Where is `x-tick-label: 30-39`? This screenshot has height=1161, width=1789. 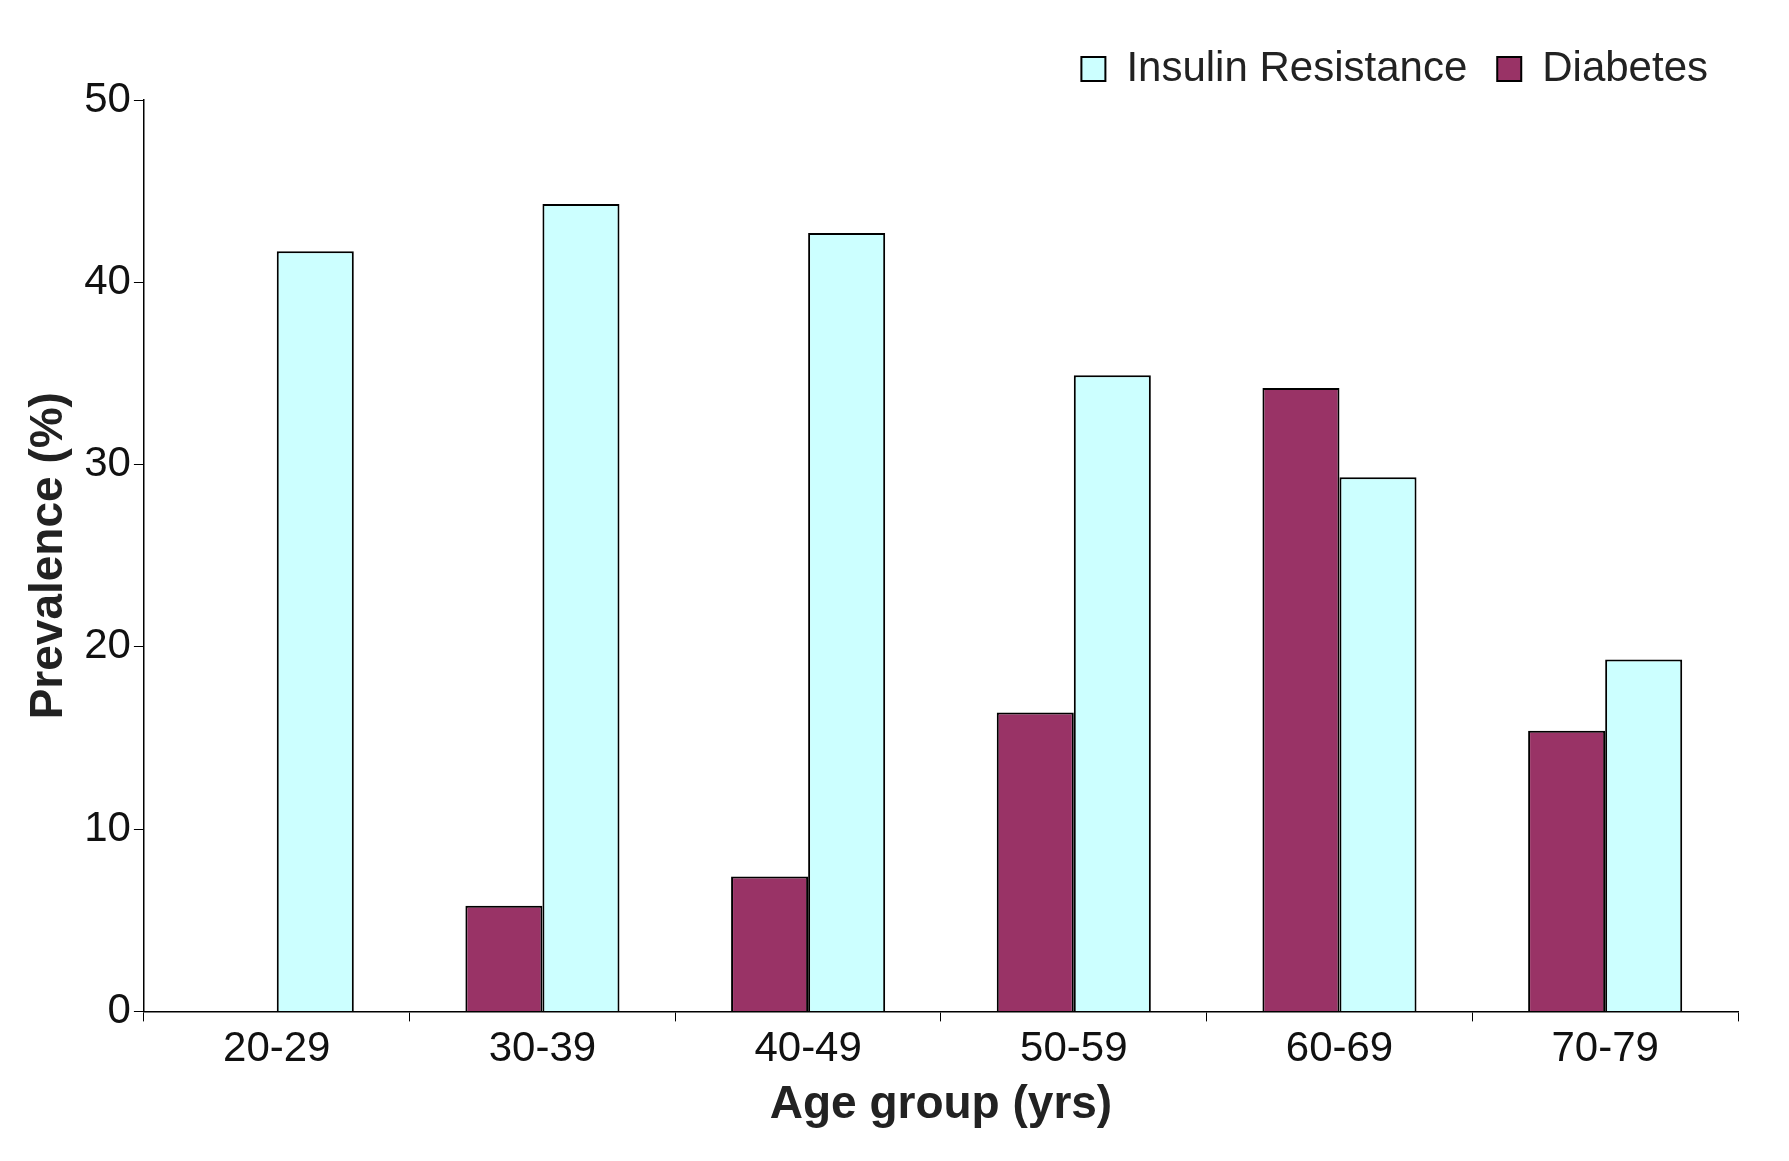
x-tick-label: 30-39 is located at coordinates (542, 1047).